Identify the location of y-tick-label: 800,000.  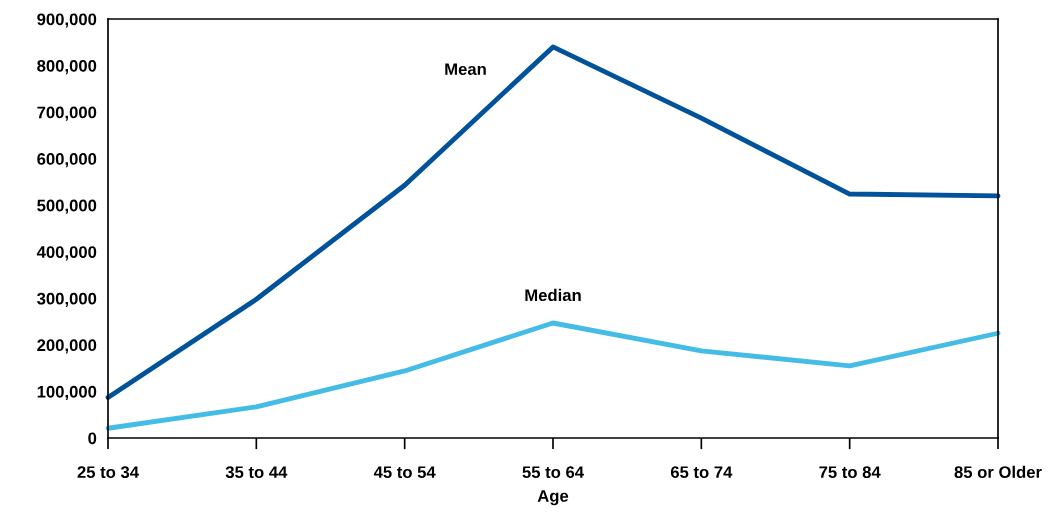
(67, 67).